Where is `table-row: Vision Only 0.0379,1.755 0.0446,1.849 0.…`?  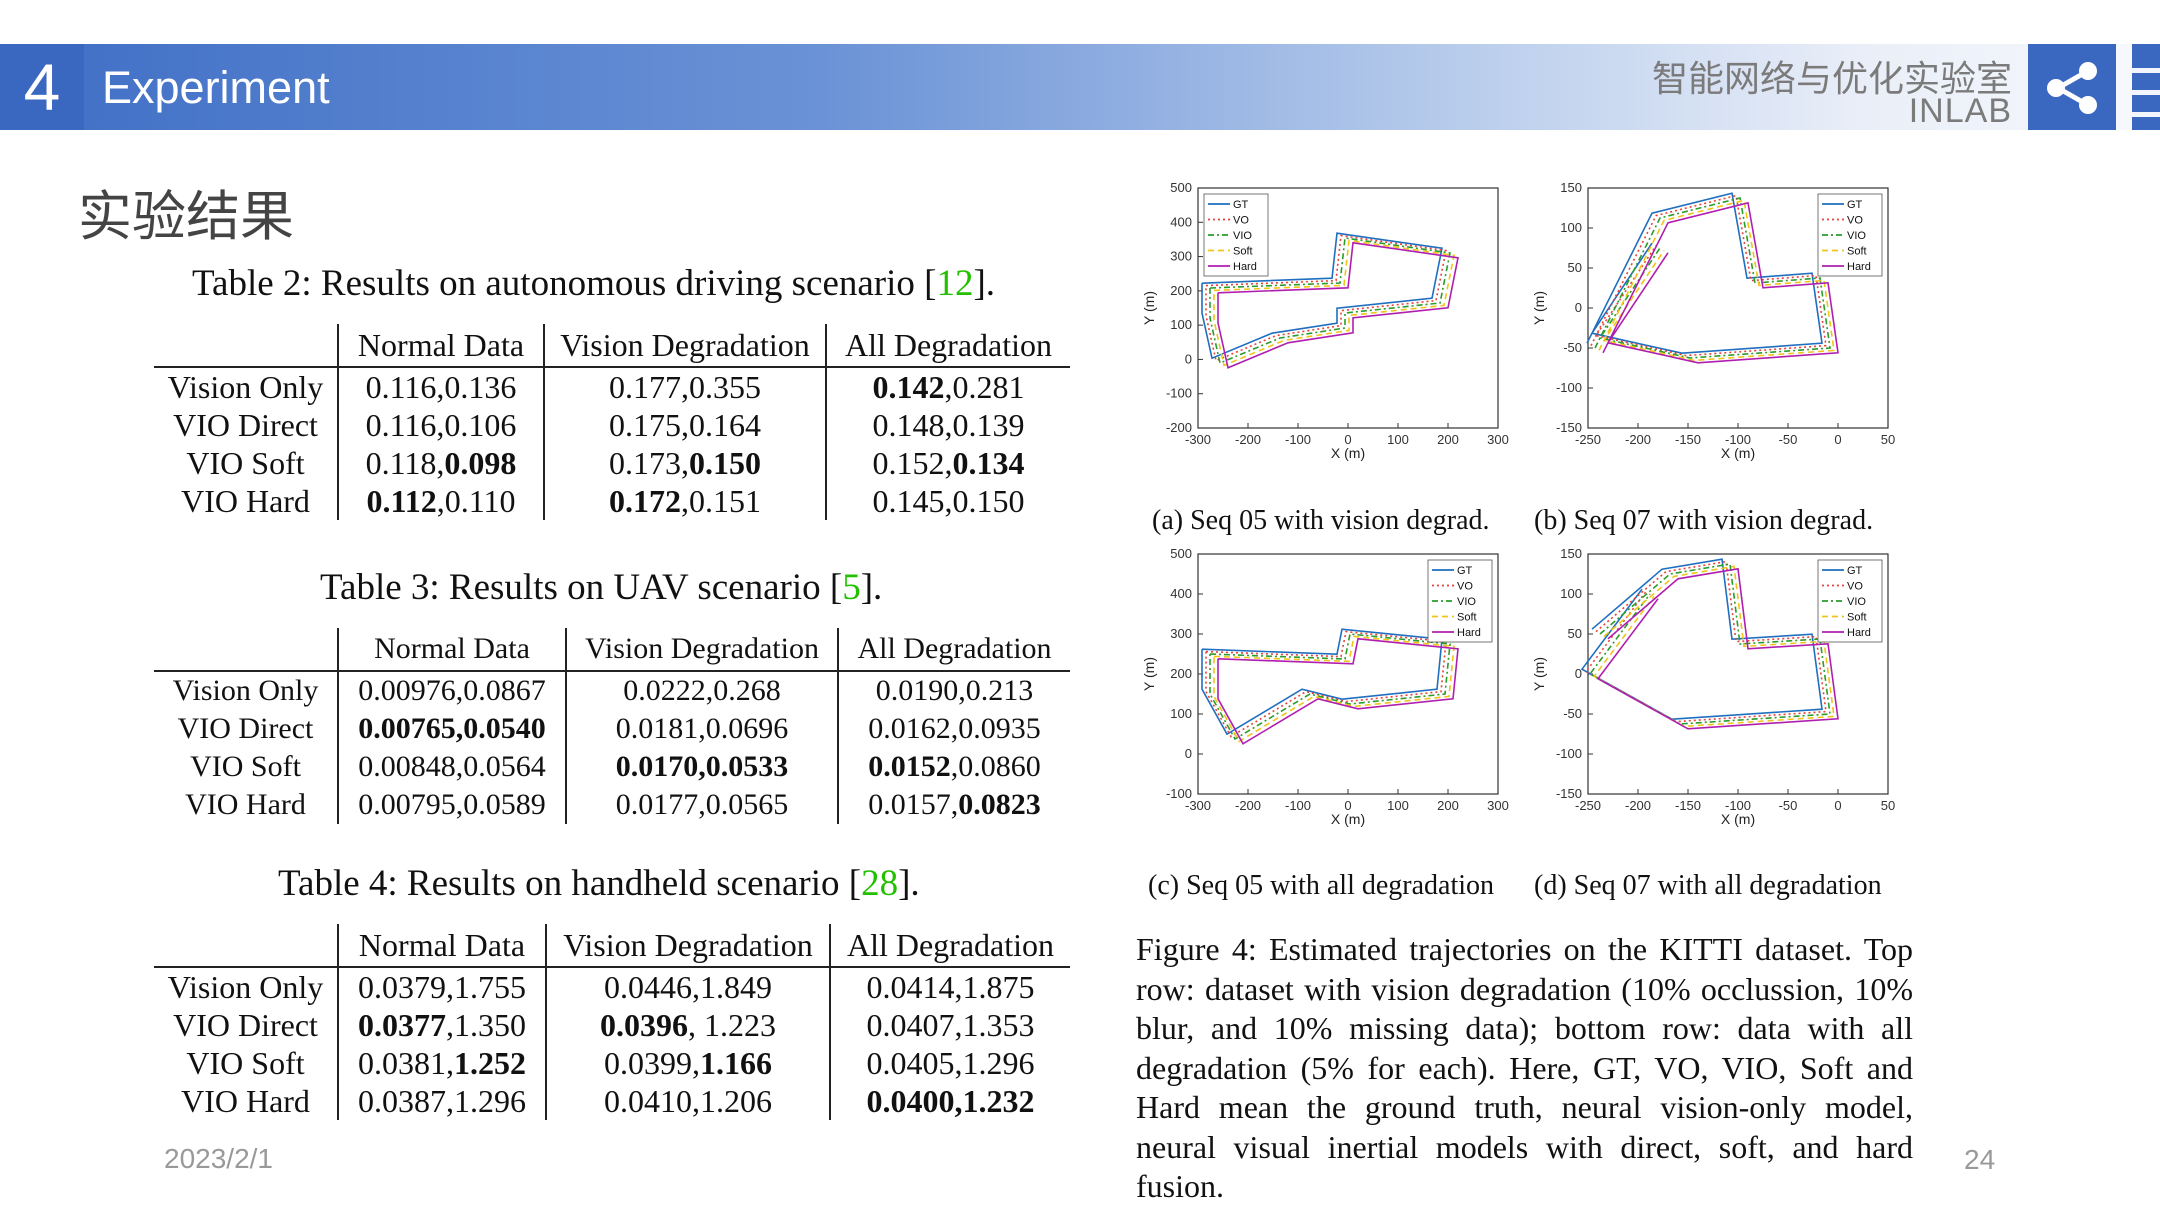 table-row: Vision Only 0.0379,1.755 0.0446,1.849 0.… is located at coordinates (612, 986).